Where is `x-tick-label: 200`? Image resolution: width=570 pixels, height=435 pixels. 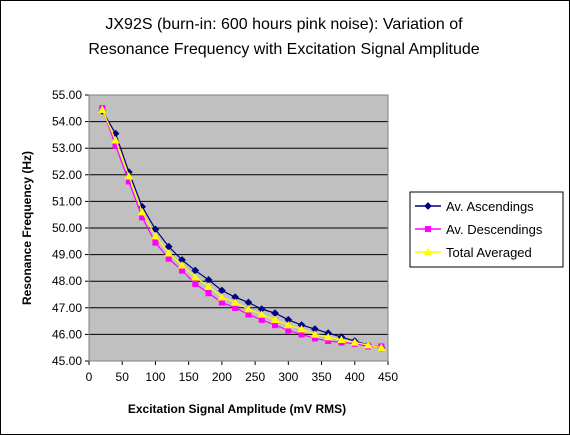
x-tick-label: 200 is located at coordinates (222, 377).